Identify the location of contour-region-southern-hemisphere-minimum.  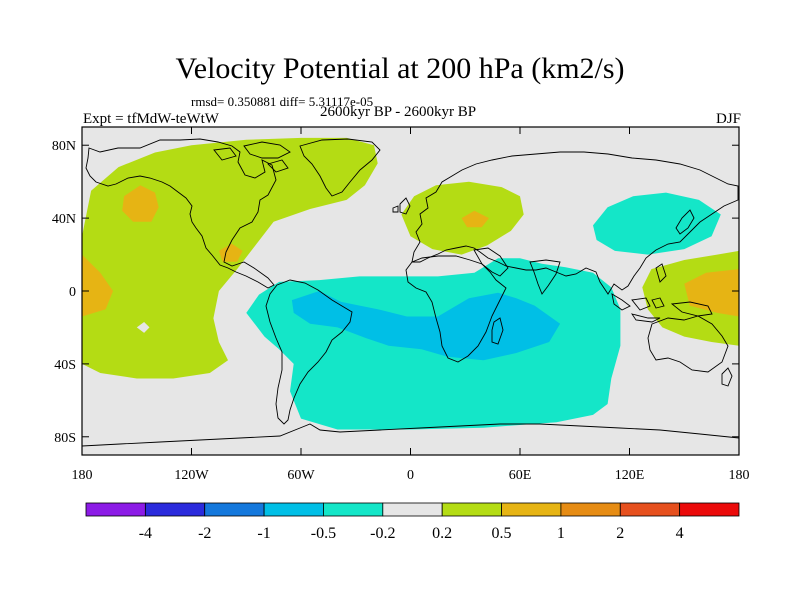
(426, 326).